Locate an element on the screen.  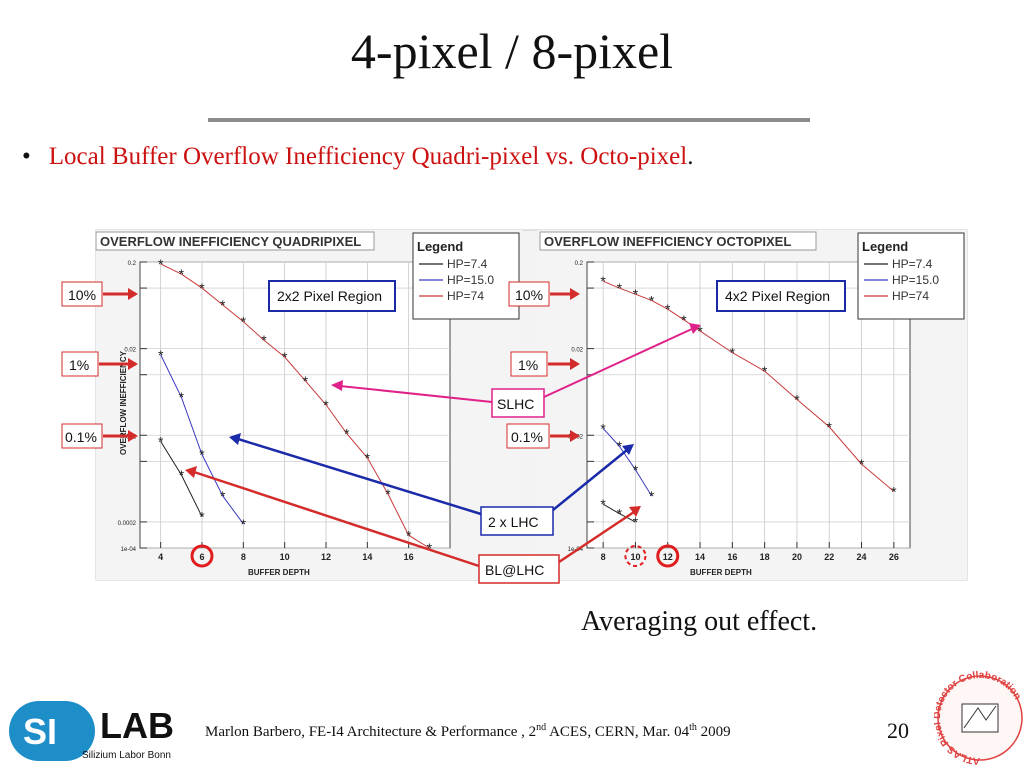
left-1pct-box is located at coordinates (80, 364).